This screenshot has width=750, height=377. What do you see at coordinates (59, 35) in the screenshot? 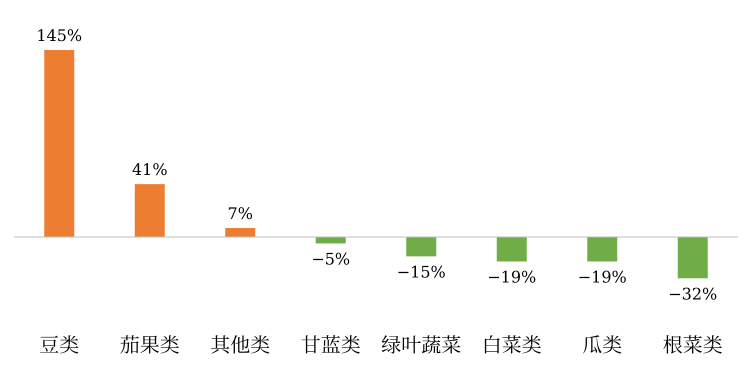
I see `data-label: 145%` at bounding box center [59, 35].